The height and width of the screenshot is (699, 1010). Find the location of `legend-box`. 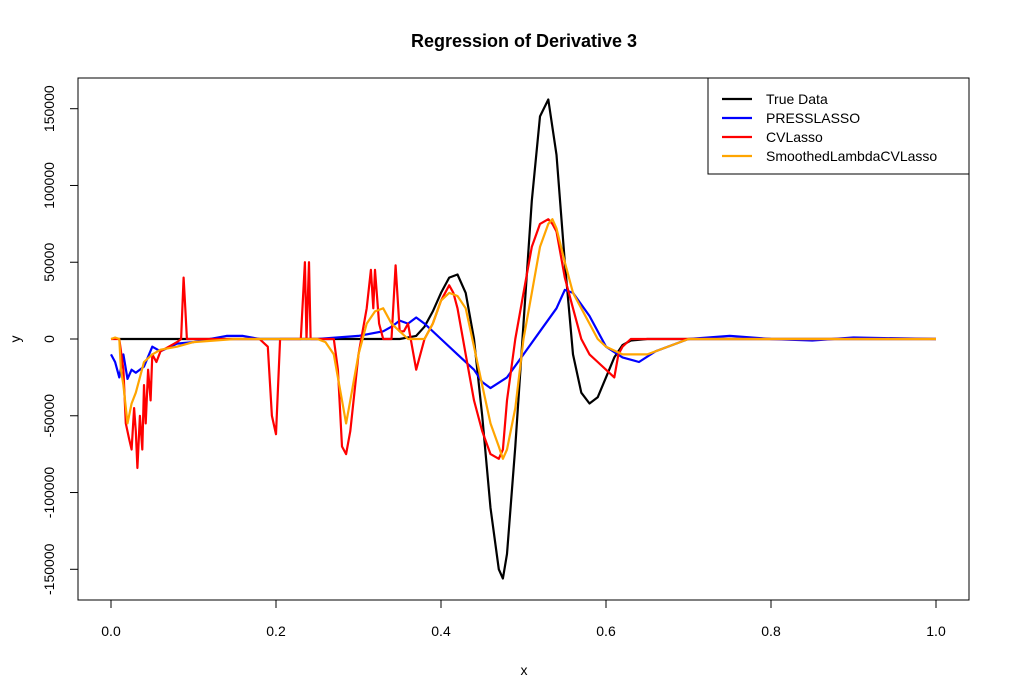

legend-box is located at coordinates (838, 126).